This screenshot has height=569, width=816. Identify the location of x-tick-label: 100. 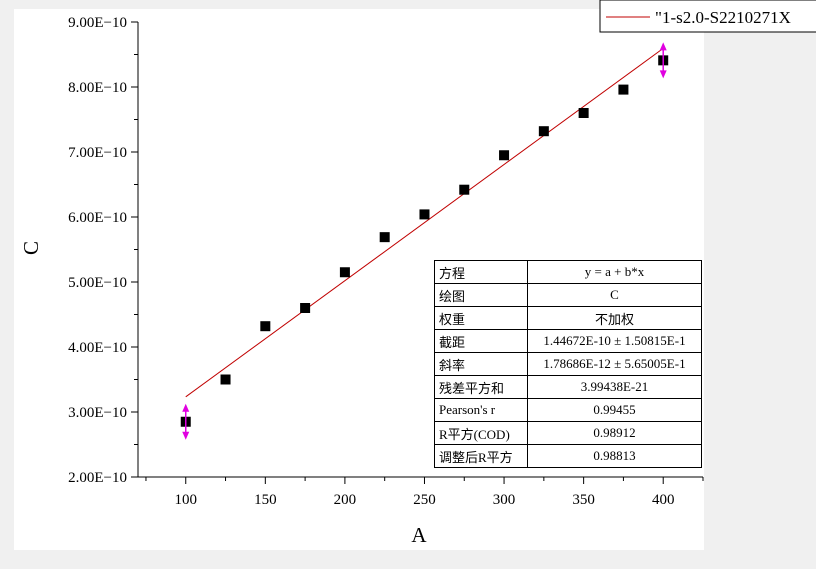
(185, 500).